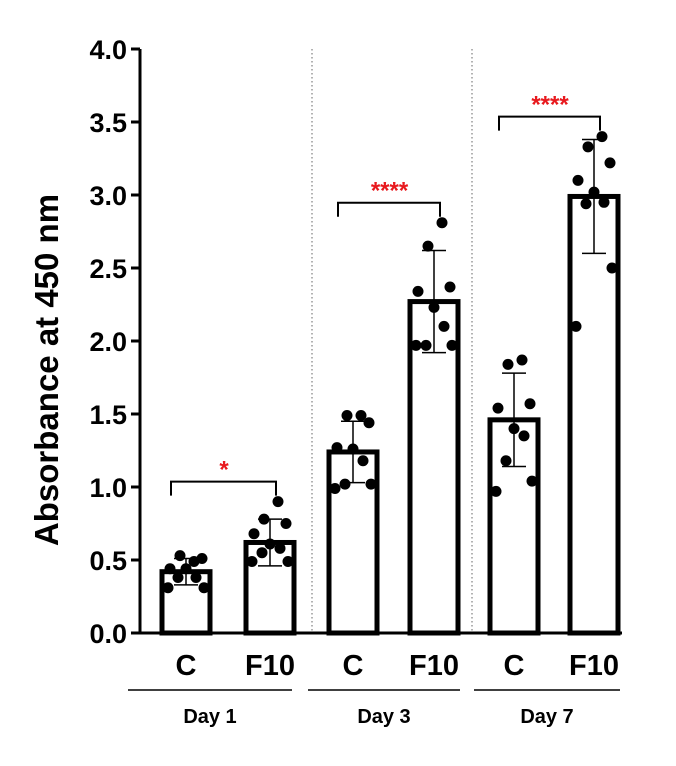  What do you see at coordinates (546, 717) in the screenshot?
I see `group-label: Day 7` at bounding box center [546, 717].